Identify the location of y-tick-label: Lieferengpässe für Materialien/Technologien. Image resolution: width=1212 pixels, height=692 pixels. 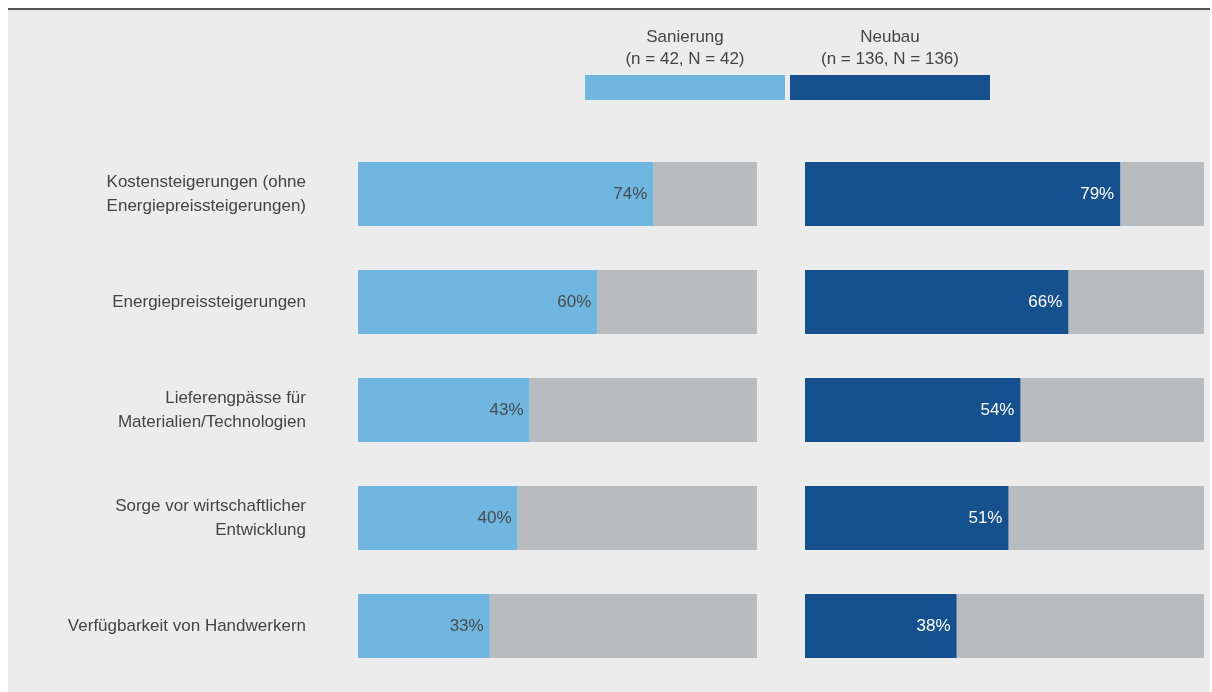
(212, 409).